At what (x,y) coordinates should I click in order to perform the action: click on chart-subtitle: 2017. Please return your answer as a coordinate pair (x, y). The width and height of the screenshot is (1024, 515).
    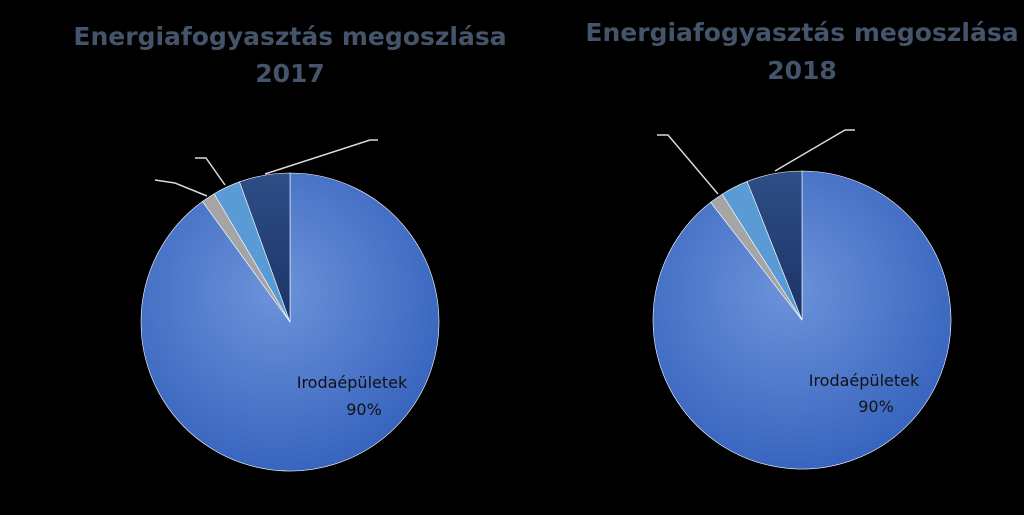
    Looking at the image, I should click on (290, 73).